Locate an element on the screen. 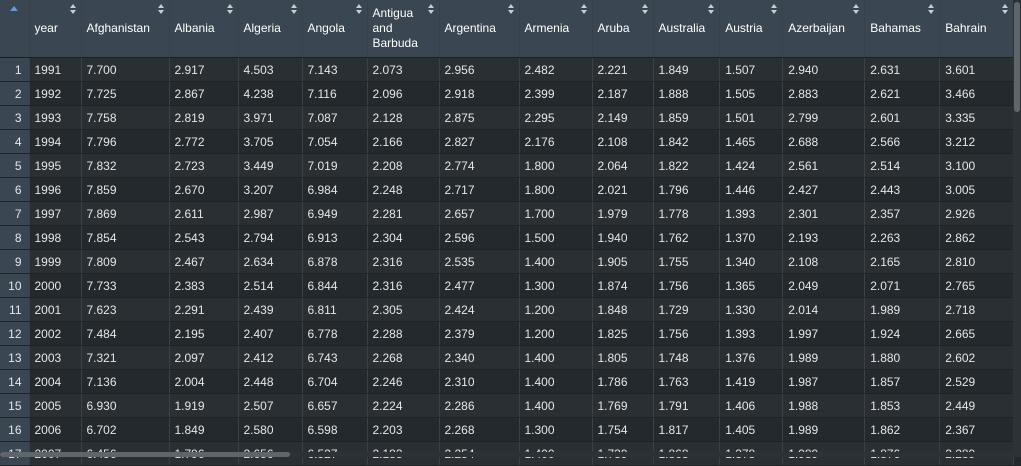 Image resolution: width=1021 pixels, height=466 pixels. table-cell: 2005 is located at coordinates (55, 405).